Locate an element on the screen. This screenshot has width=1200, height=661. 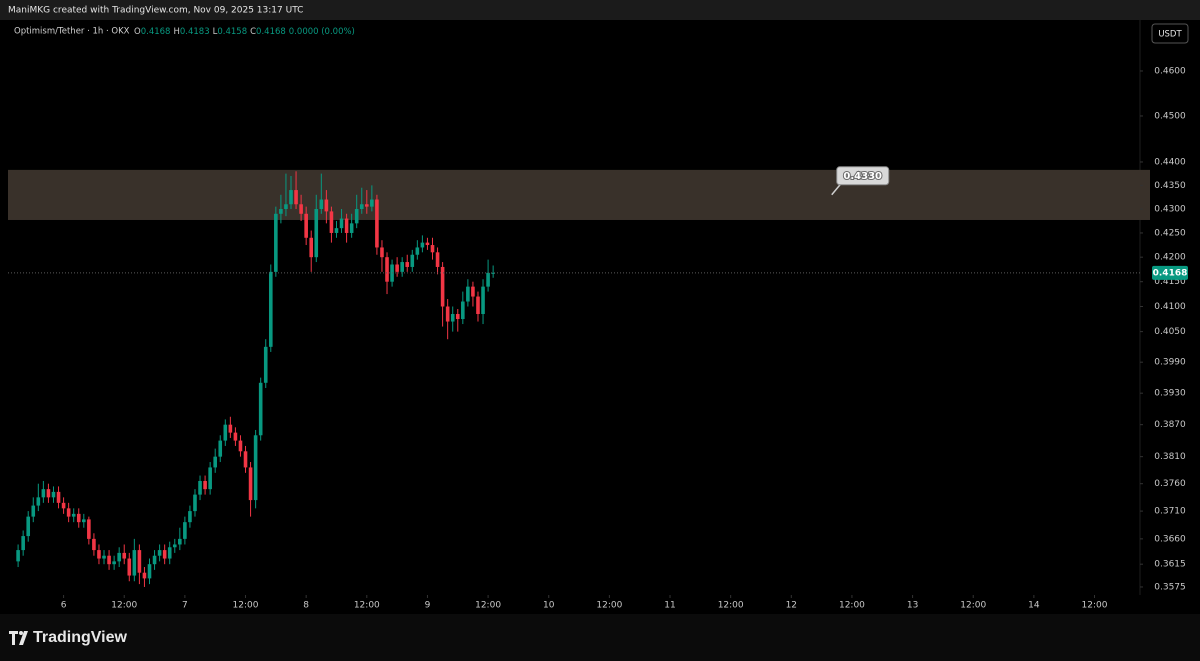
legend-item: 0.4158 is located at coordinates (232, 32).